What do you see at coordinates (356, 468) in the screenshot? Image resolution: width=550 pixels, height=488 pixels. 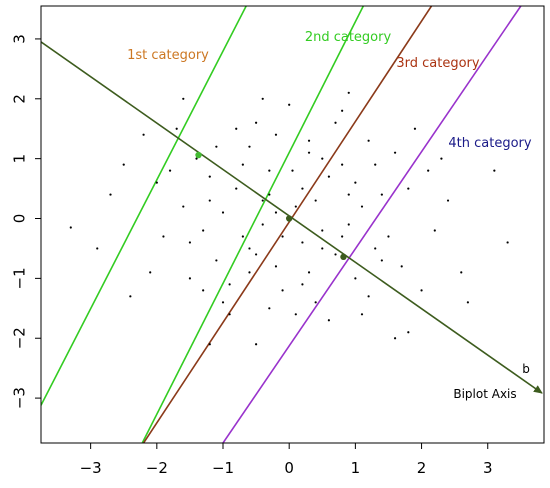 I see `x-tick-label: 1` at bounding box center [356, 468].